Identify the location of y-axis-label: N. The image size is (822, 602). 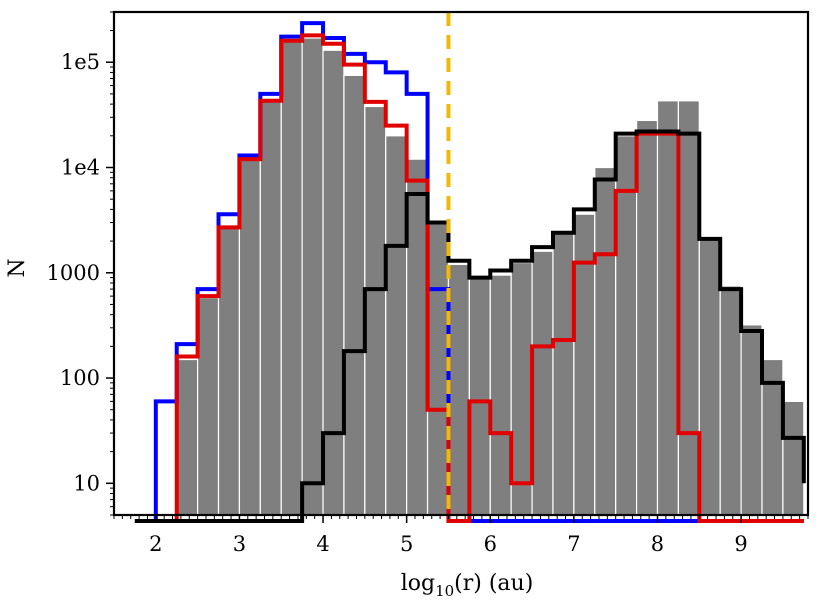
(17, 267).